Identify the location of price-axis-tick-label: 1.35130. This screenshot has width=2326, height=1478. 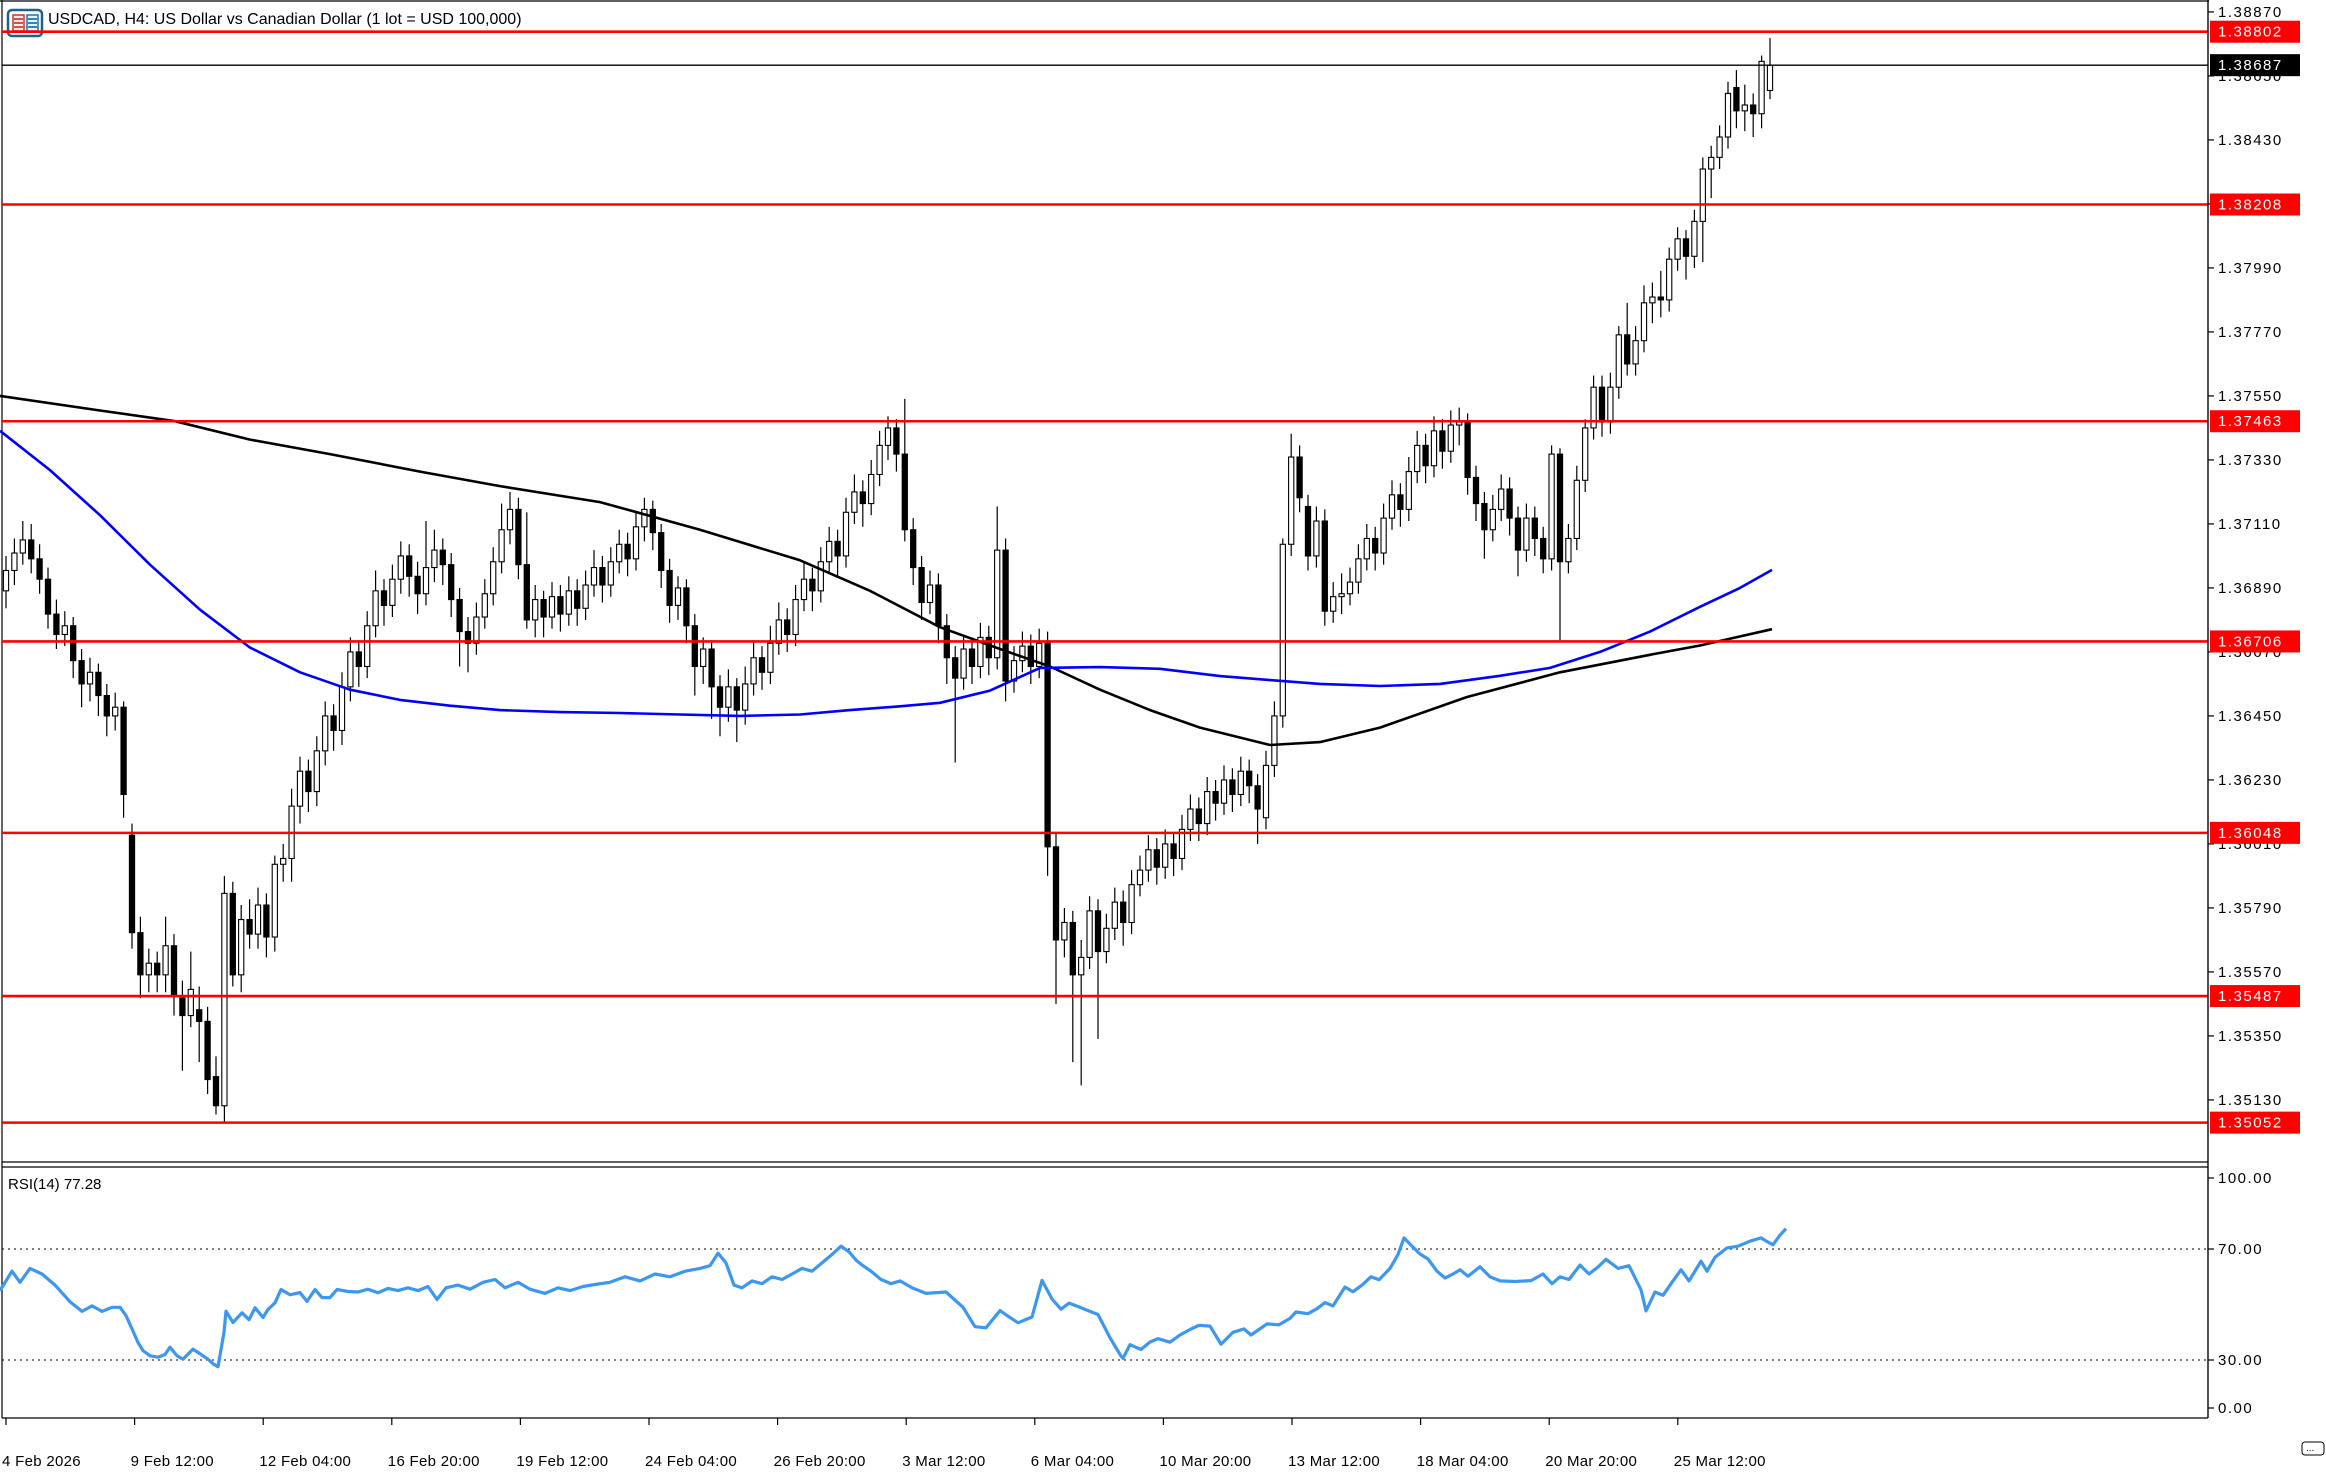
(2250, 1100).